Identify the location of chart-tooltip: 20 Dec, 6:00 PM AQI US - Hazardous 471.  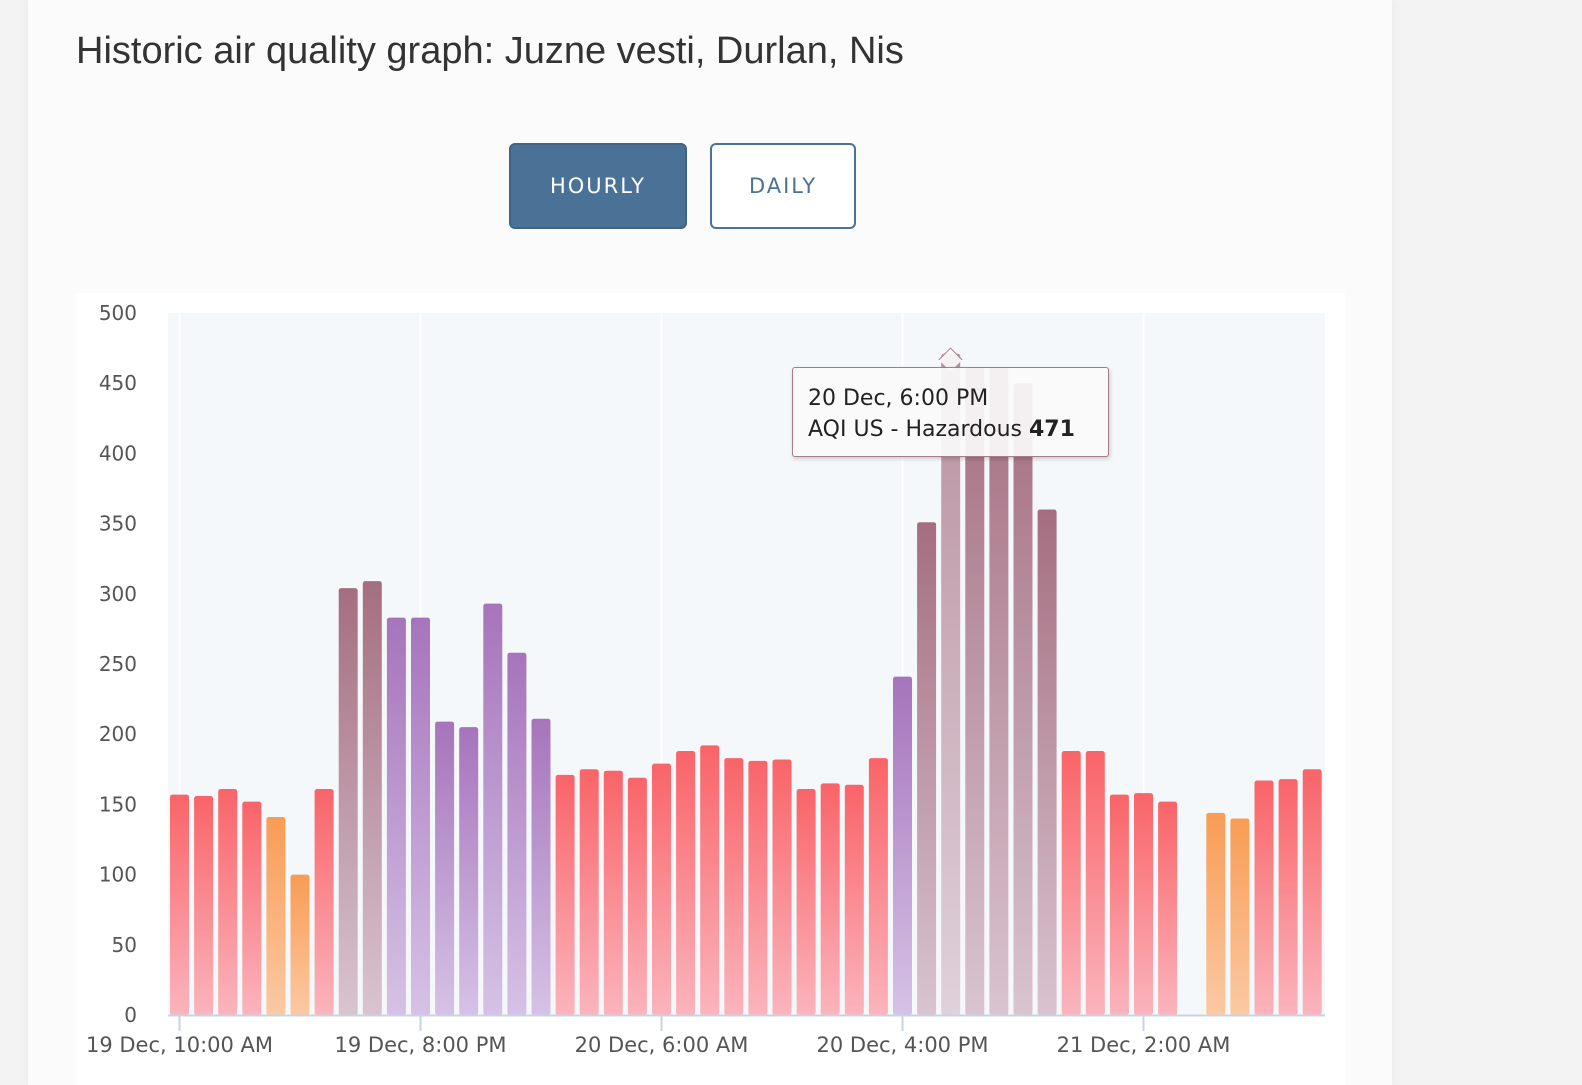
(950, 412).